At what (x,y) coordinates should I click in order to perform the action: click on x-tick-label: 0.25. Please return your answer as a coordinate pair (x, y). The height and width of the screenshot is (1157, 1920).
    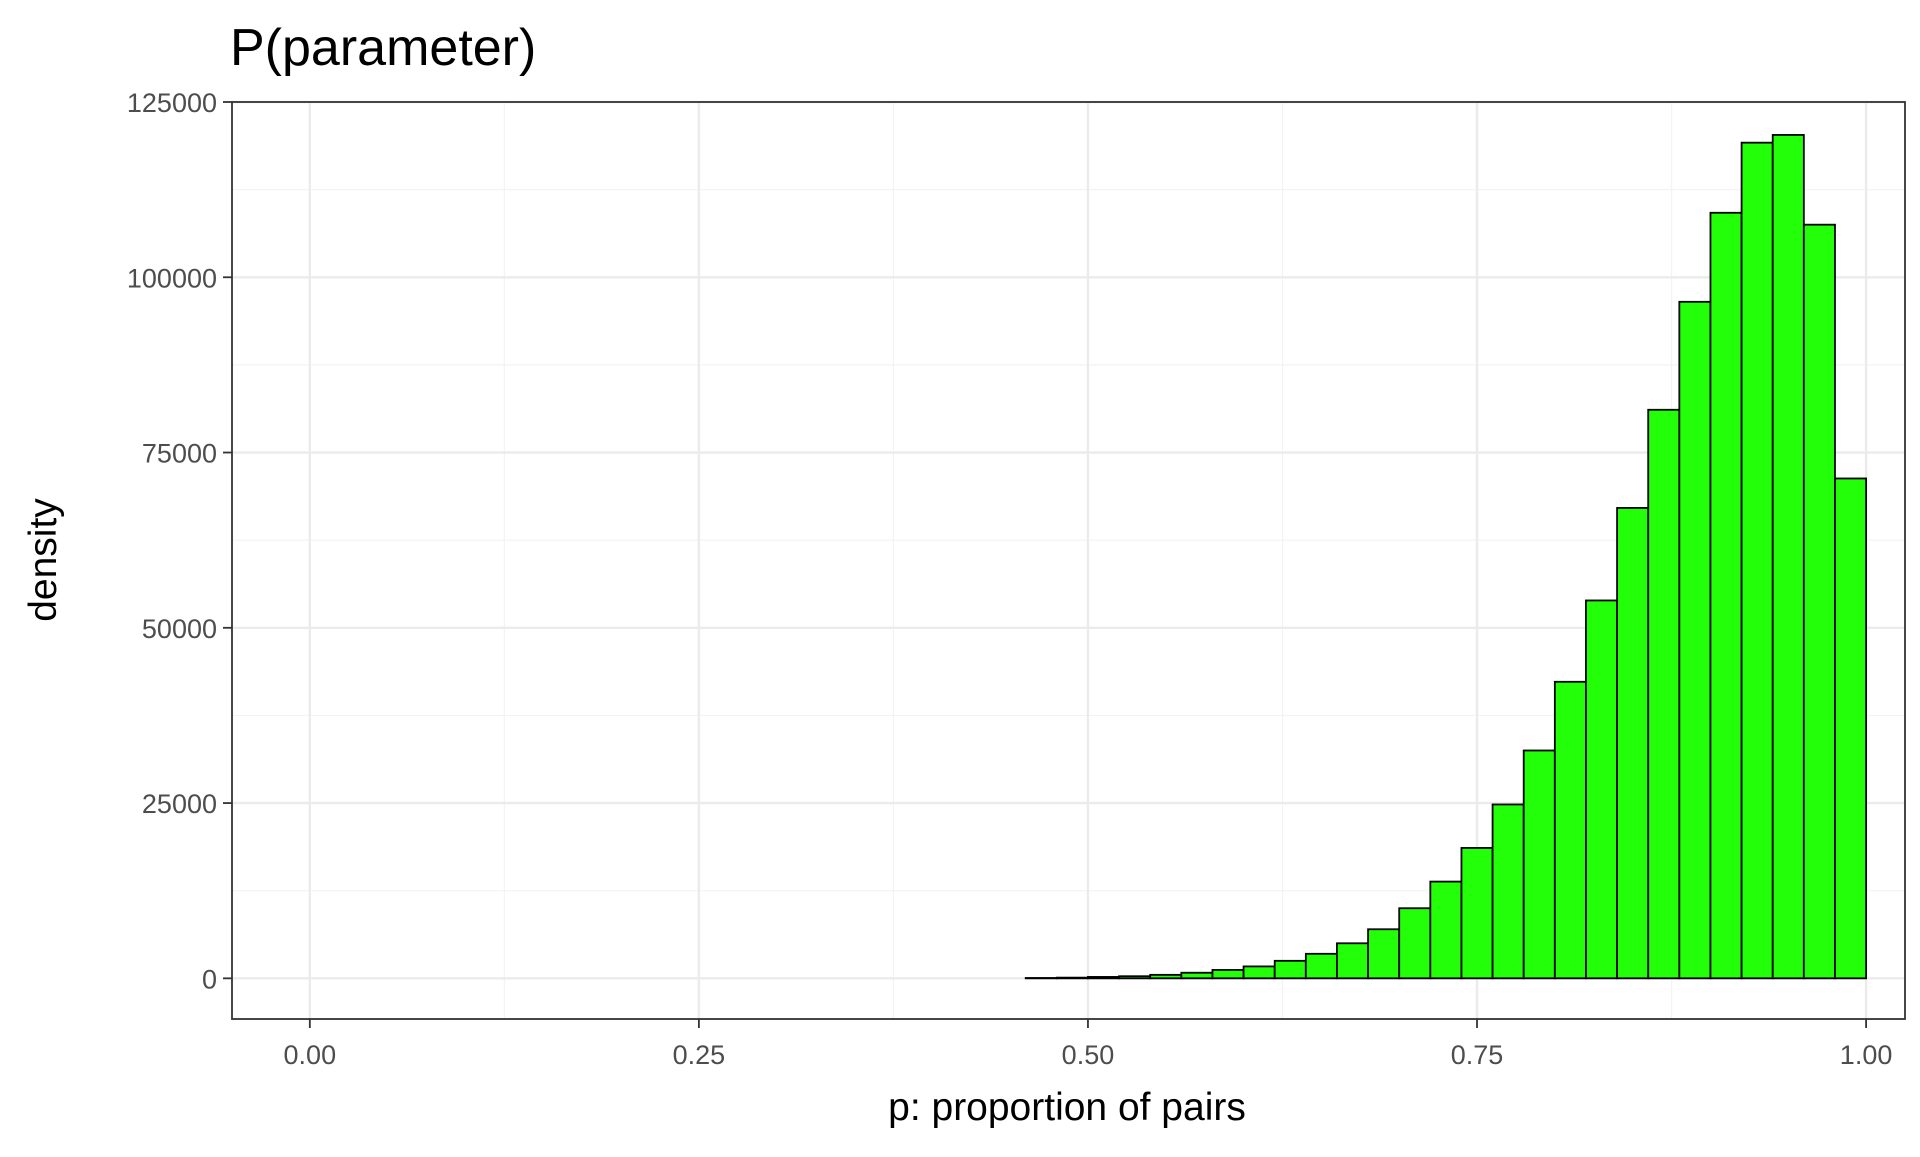
    Looking at the image, I should click on (699, 1055).